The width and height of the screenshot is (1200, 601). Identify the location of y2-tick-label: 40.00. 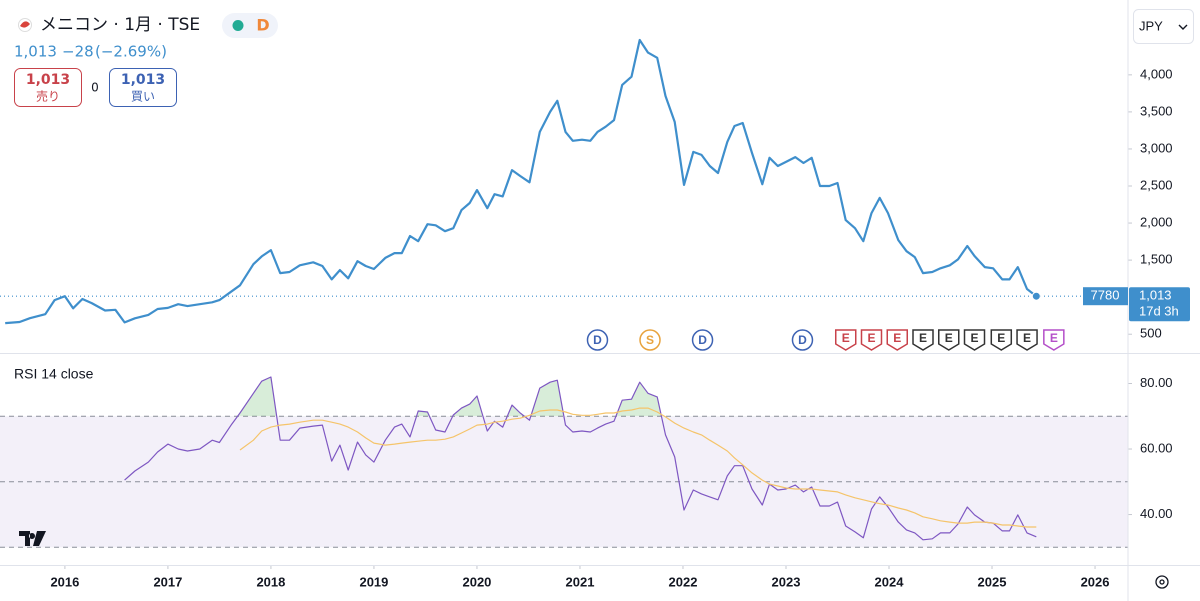
(1156, 513).